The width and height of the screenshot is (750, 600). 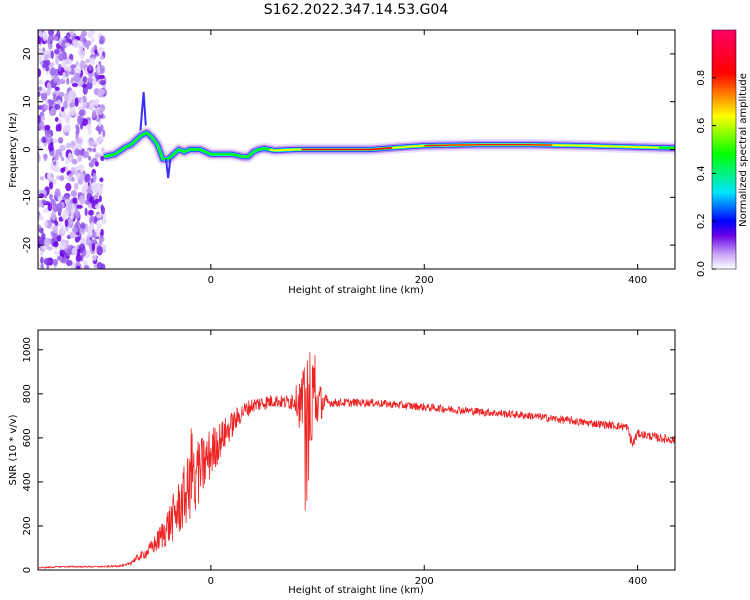 I want to click on colorbar-tick-label: 0.2, so click(x=701, y=221).